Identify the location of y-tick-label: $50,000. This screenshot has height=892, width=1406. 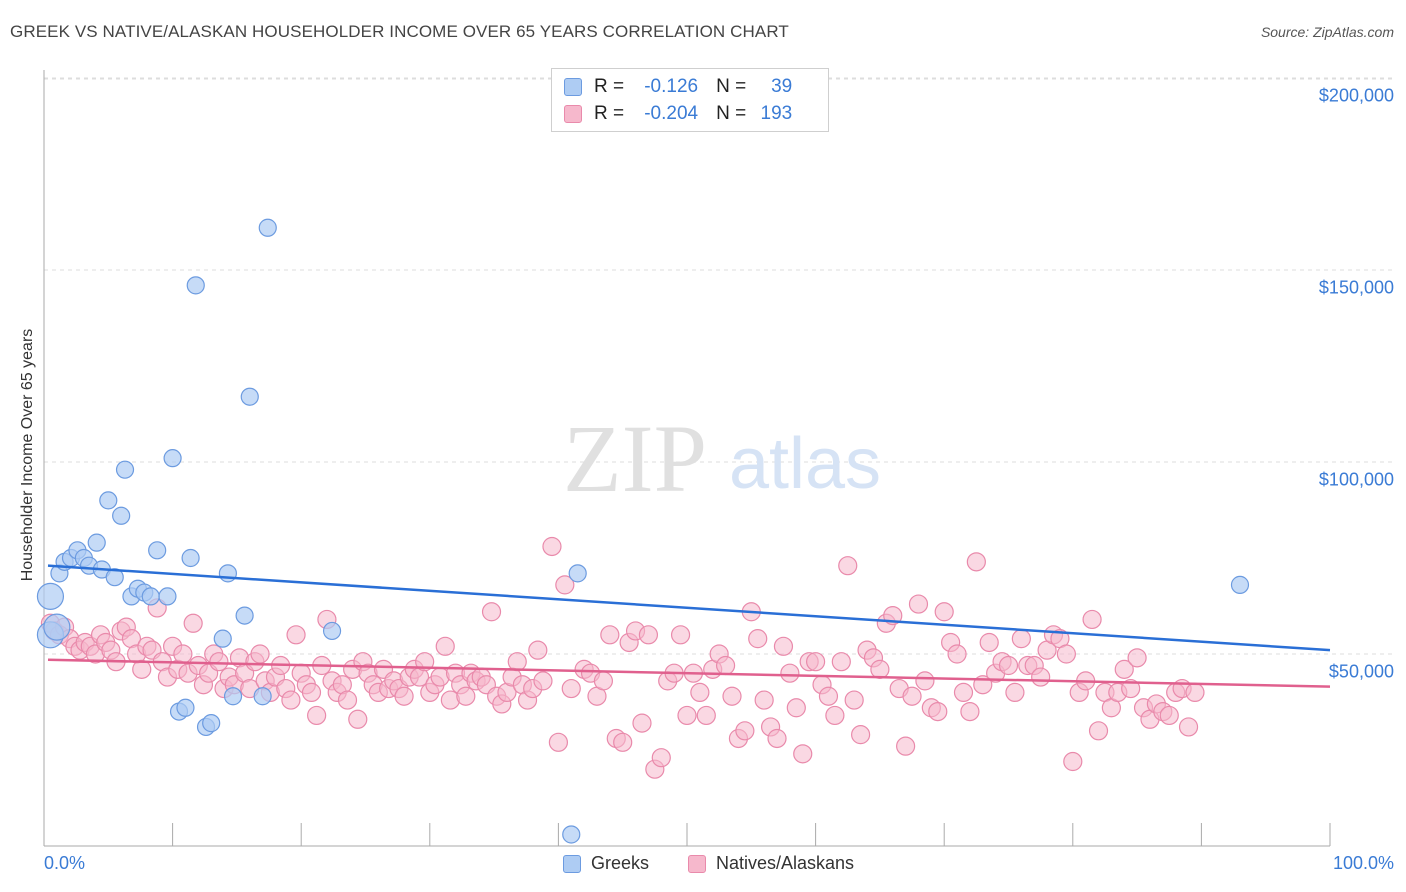
(1361, 671).